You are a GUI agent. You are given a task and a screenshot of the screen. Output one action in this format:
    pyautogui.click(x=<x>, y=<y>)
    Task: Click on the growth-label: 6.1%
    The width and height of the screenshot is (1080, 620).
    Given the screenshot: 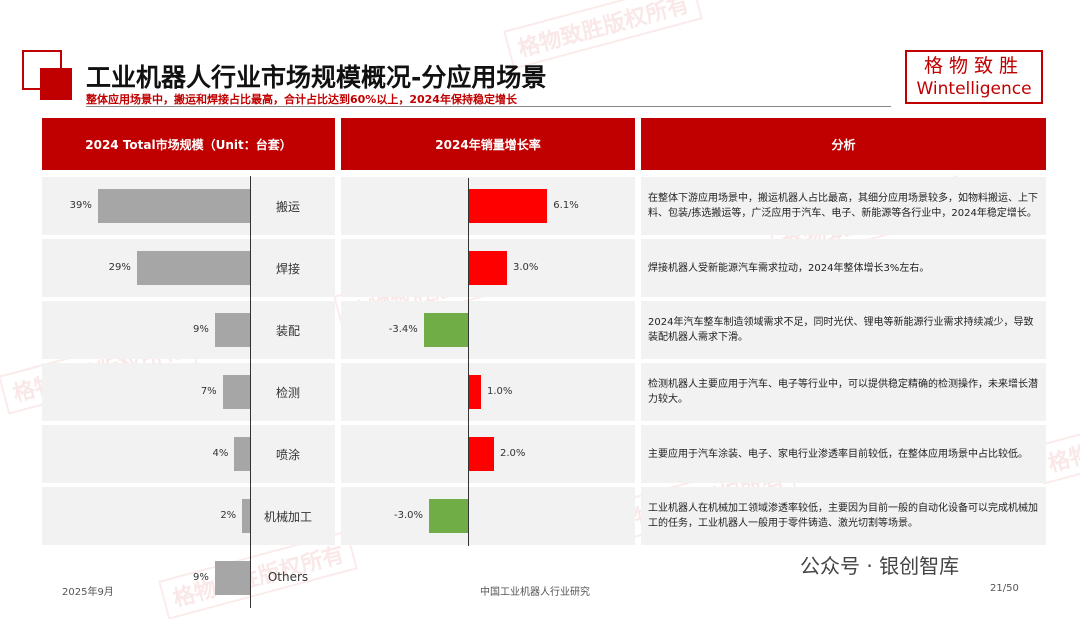 What is the action you would take?
    pyautogui.click(x=566, y=205)
    